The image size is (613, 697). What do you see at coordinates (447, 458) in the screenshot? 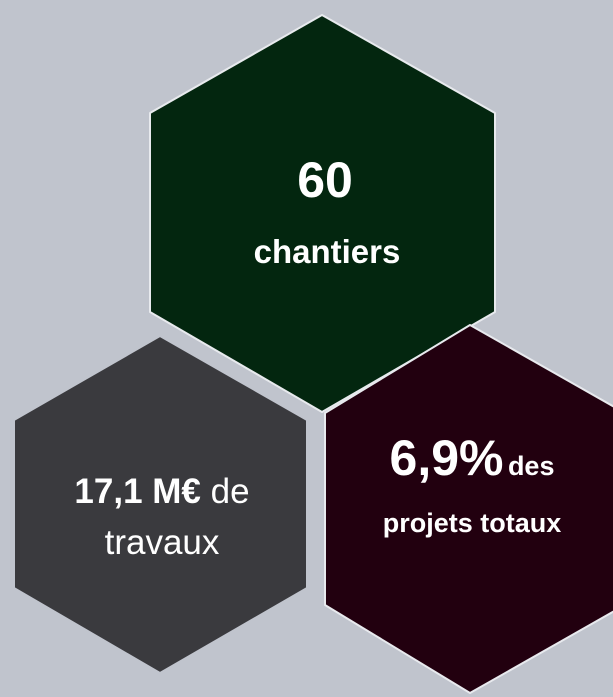
I see `figure: 6,9%` at bounding box center [447, 458].